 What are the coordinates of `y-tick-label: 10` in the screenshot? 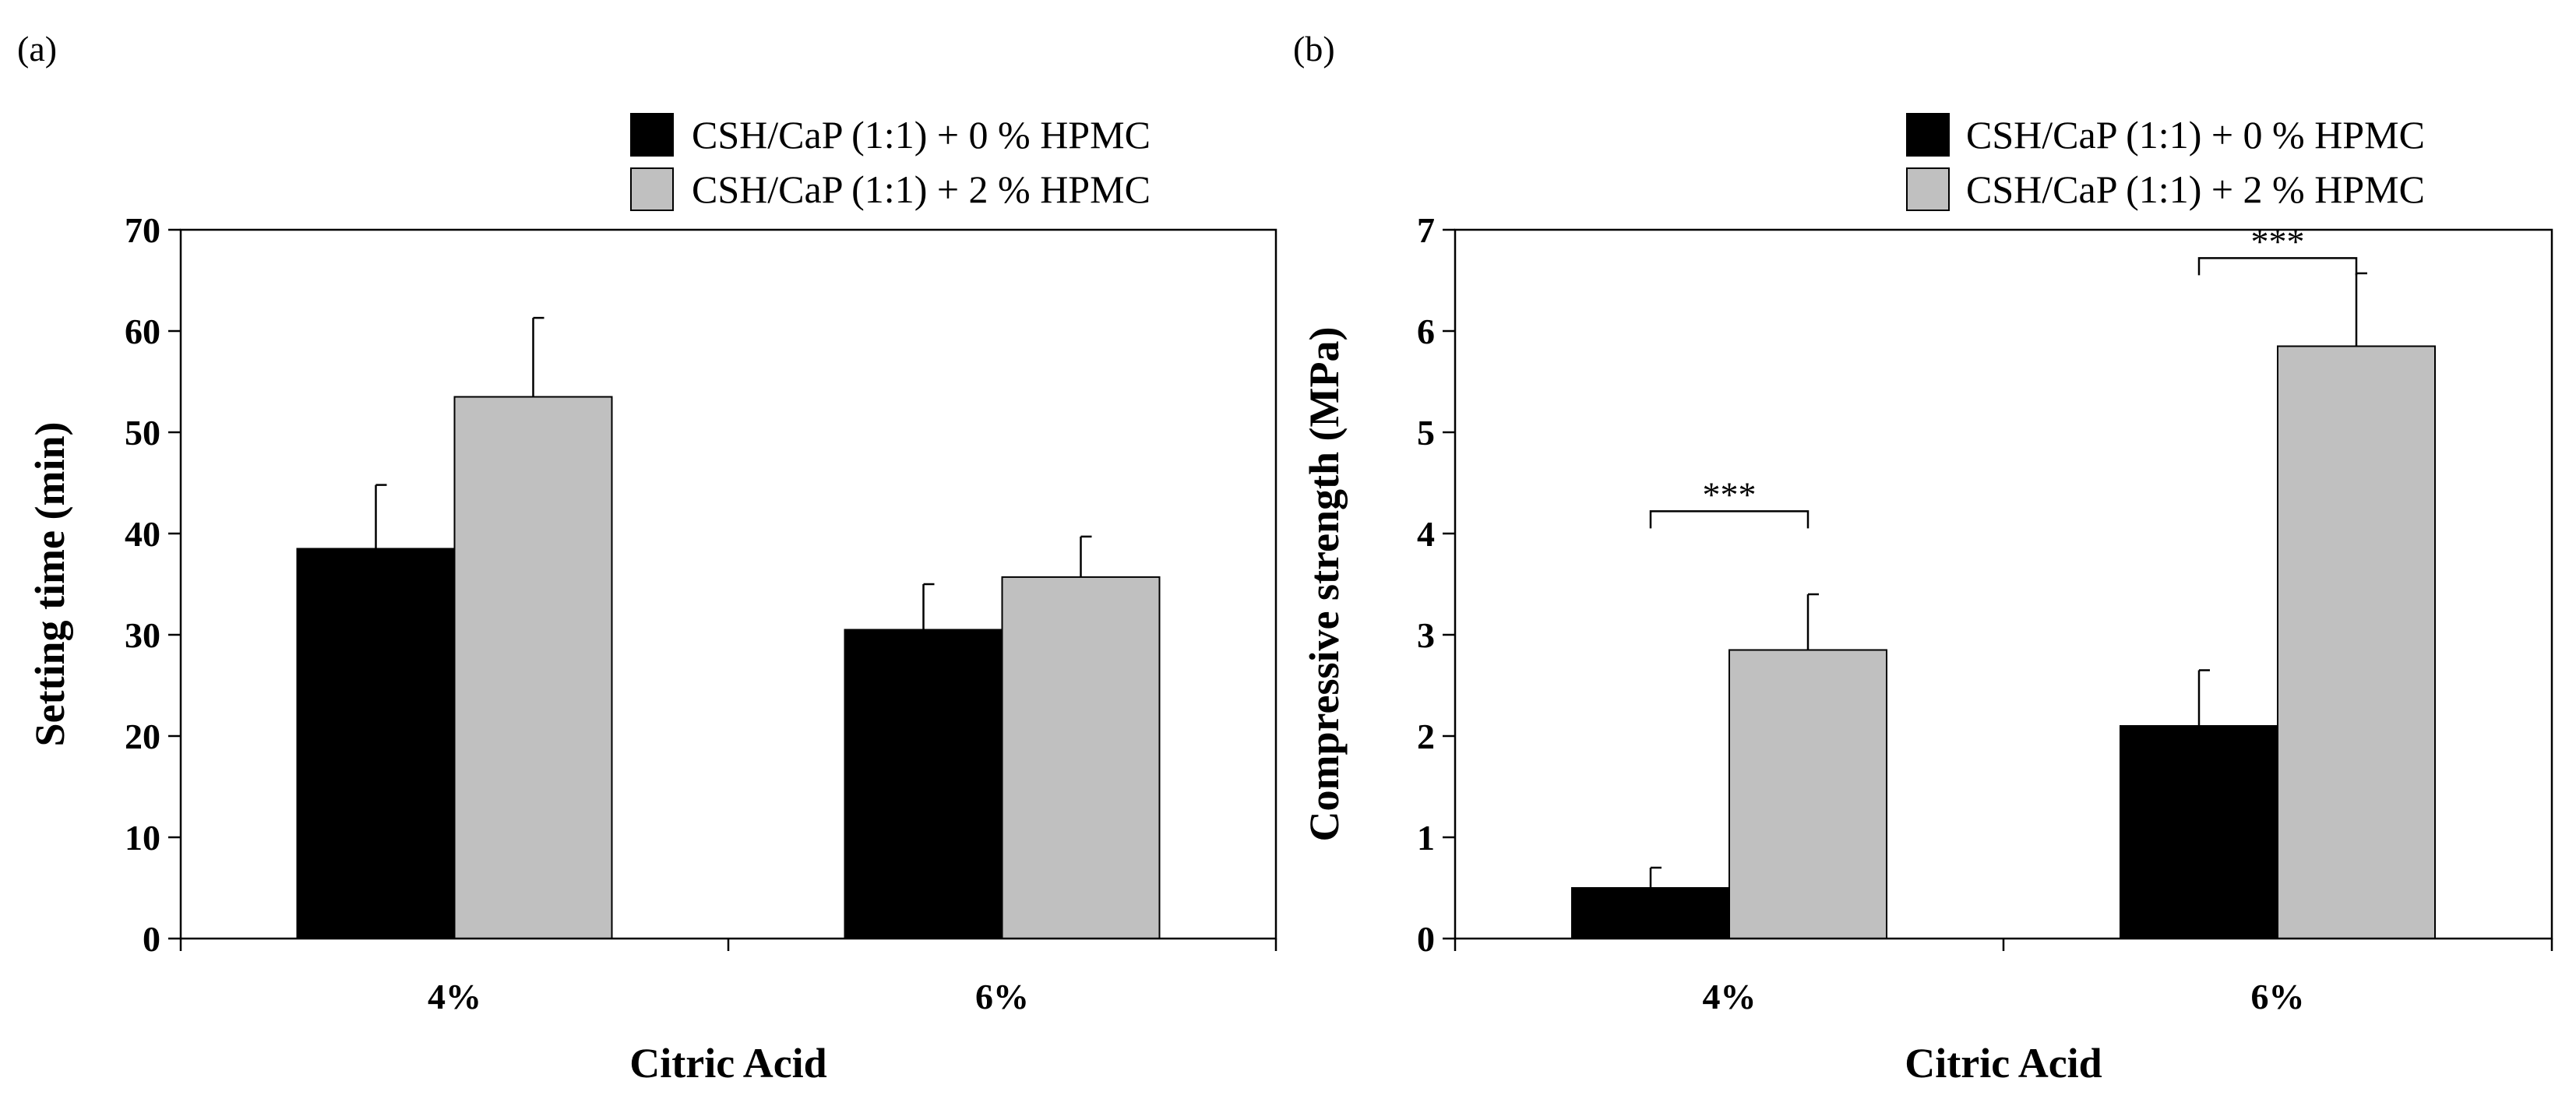 It's located at (142, 838).